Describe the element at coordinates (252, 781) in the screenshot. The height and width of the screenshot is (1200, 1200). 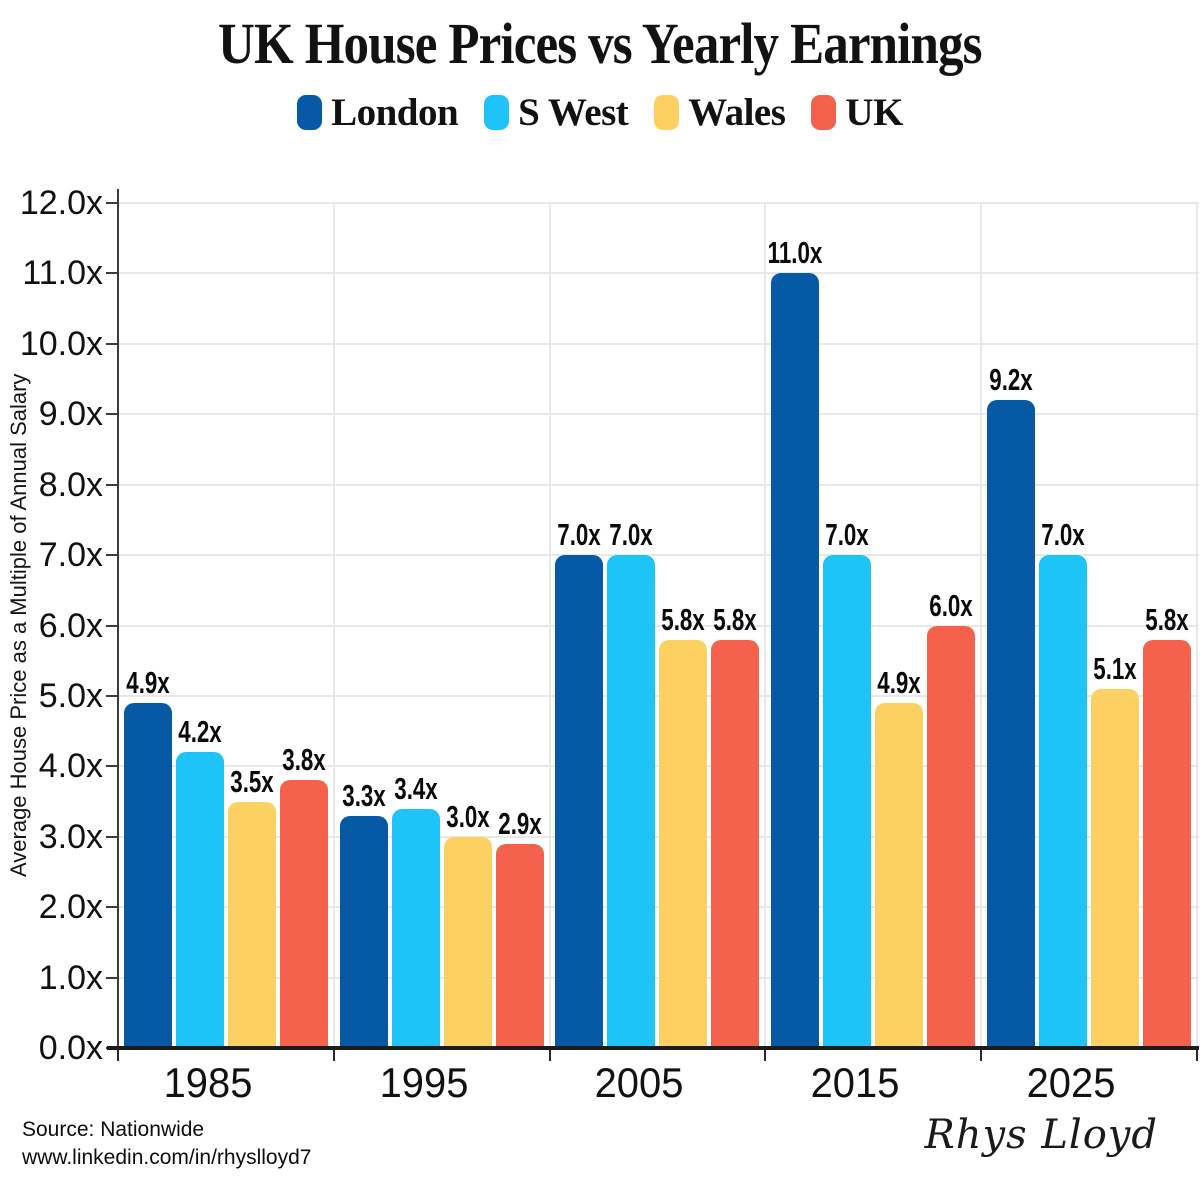
I see `bar-value-label: 3.5x` at that location.